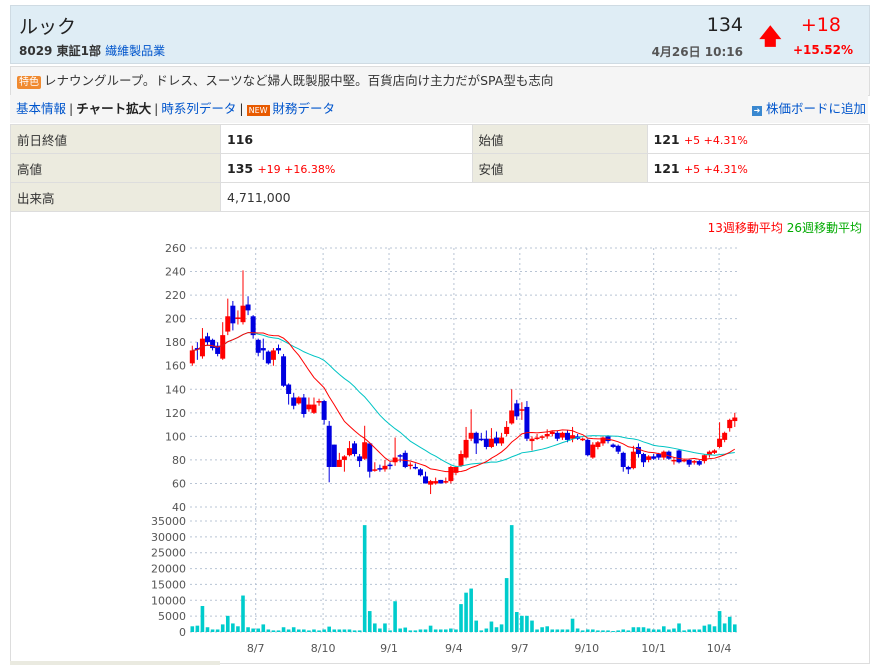 This screenshot has height=665, width=880. What do you see at coordinates (115, 168) in the screenshot?
I see `high-label: 高値` at bounding box center [115, 168].